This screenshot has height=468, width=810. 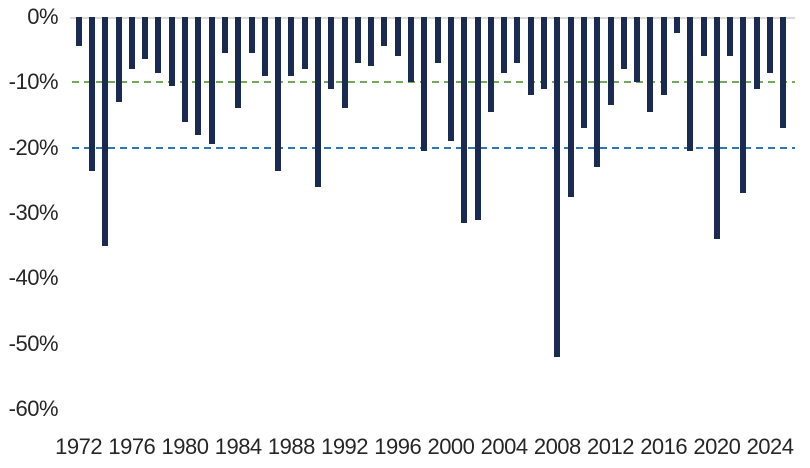 I want to click on bar-1973, so click(x=91, y=94).